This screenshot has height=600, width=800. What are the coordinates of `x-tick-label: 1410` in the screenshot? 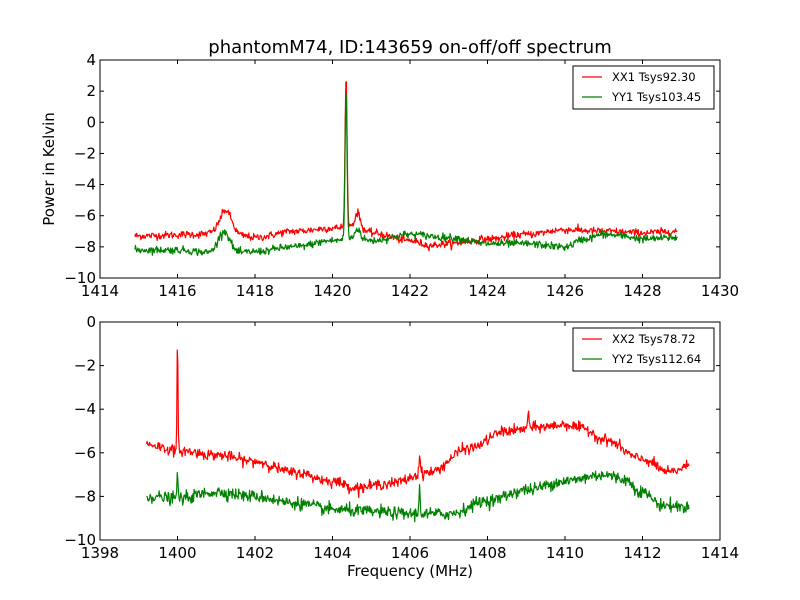 It's located at (565, 553).